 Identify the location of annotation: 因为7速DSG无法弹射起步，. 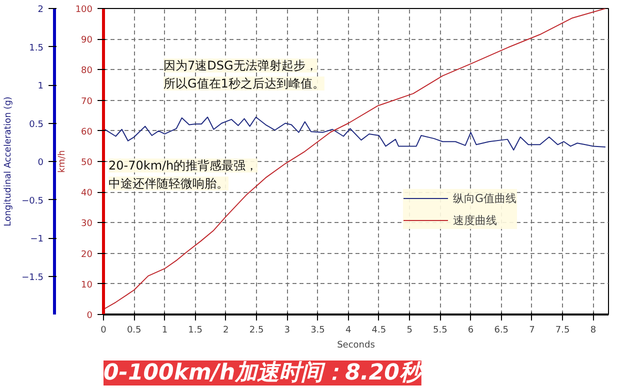
(241, 65).